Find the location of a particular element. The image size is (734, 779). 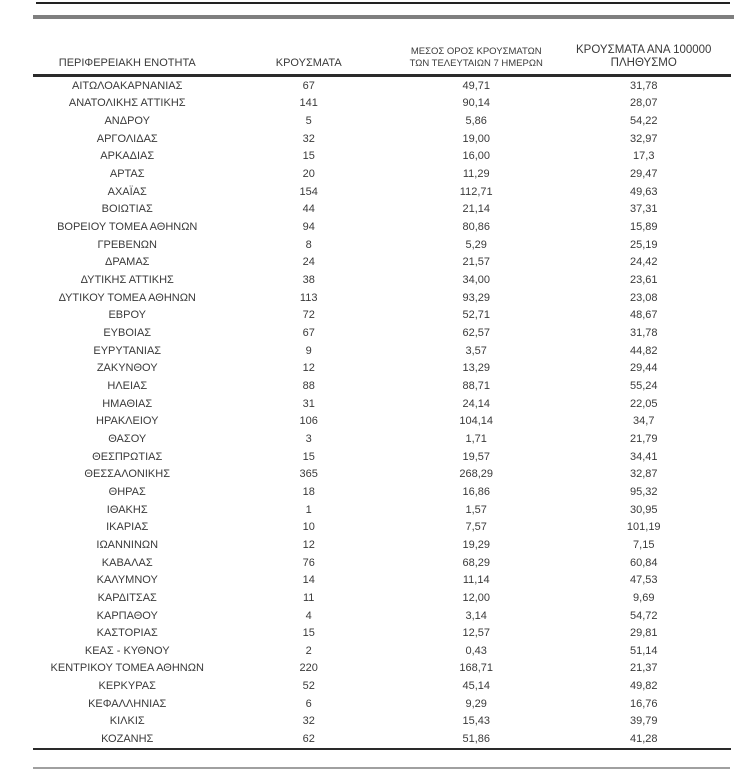

table-row: ΚΑΡΔΙΤΣΑΣ 11 12,00 9,69 is located at coordinates (382, 598).